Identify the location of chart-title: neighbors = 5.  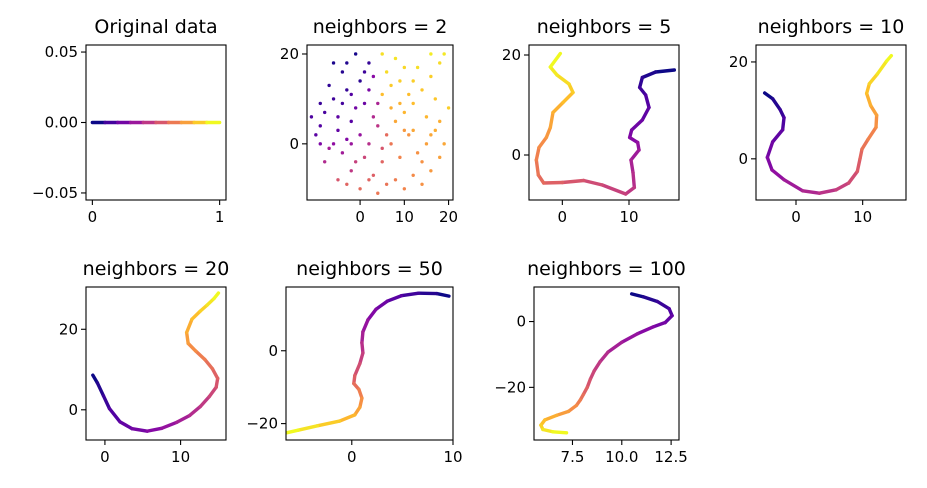
(604, 27).